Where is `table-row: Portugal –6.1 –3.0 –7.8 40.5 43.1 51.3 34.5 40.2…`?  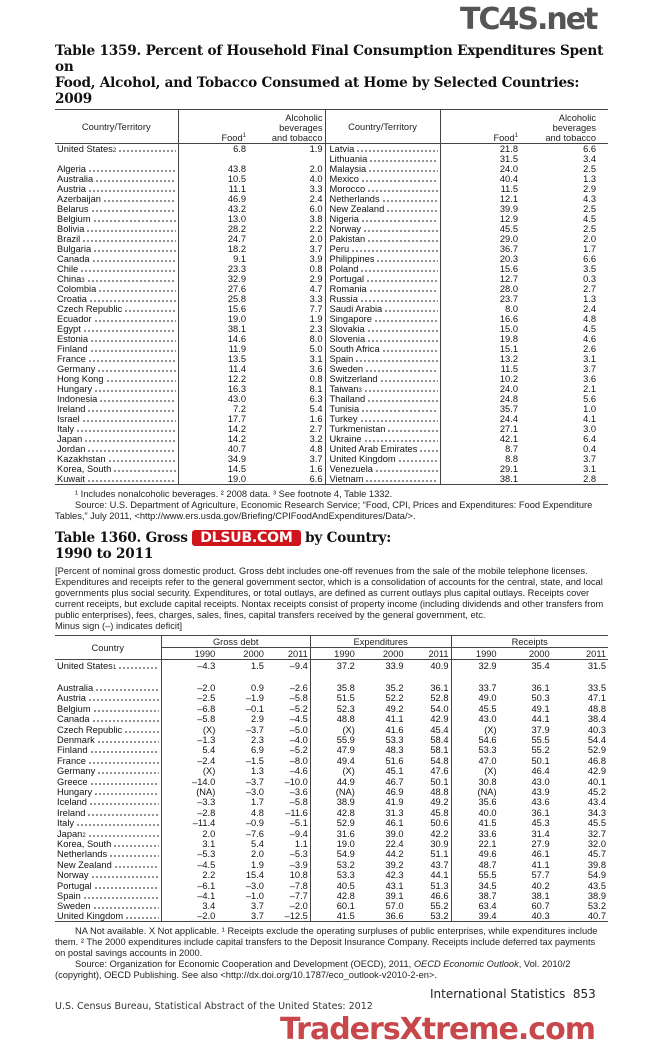 table-row: Portugal –6.1 –3.0 –7.8 40.5 43.1 51.3 34.5 40.2… is located at coordinates (331, 885).